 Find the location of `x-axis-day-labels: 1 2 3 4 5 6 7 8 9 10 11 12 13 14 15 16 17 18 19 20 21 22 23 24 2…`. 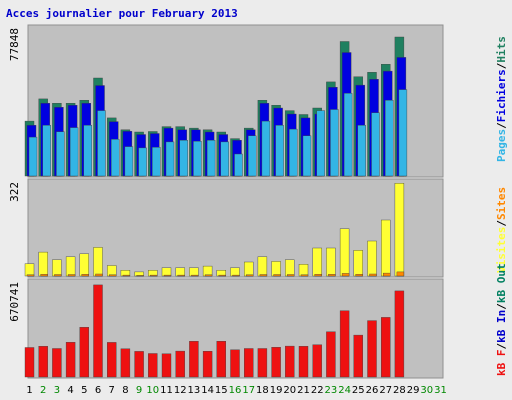

x-axis-day-labels: 1 2 3 4 5 6 7 8 9 10 11 12 13 14 15 16 17 18 19 20 21 22 23 24 2… is located at coordinates (236, 390).